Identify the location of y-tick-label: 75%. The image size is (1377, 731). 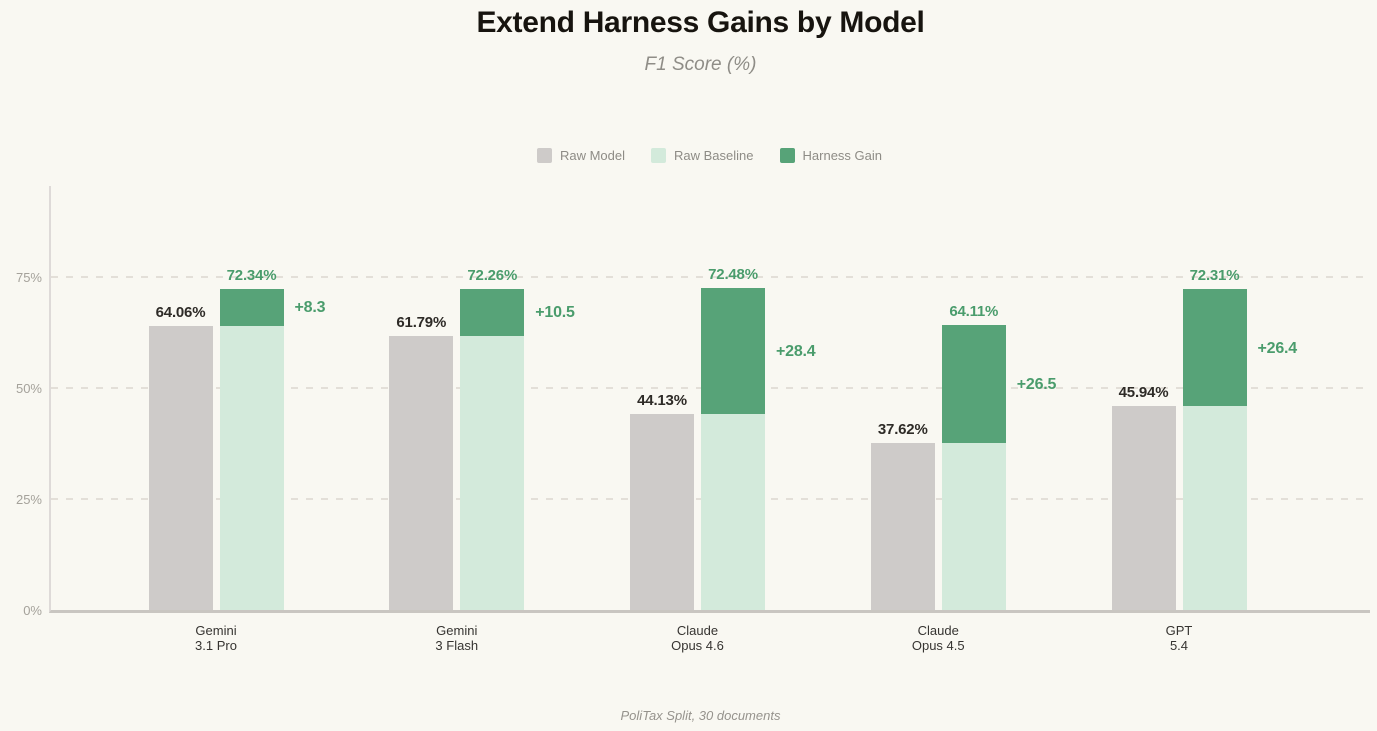
(28, 278).